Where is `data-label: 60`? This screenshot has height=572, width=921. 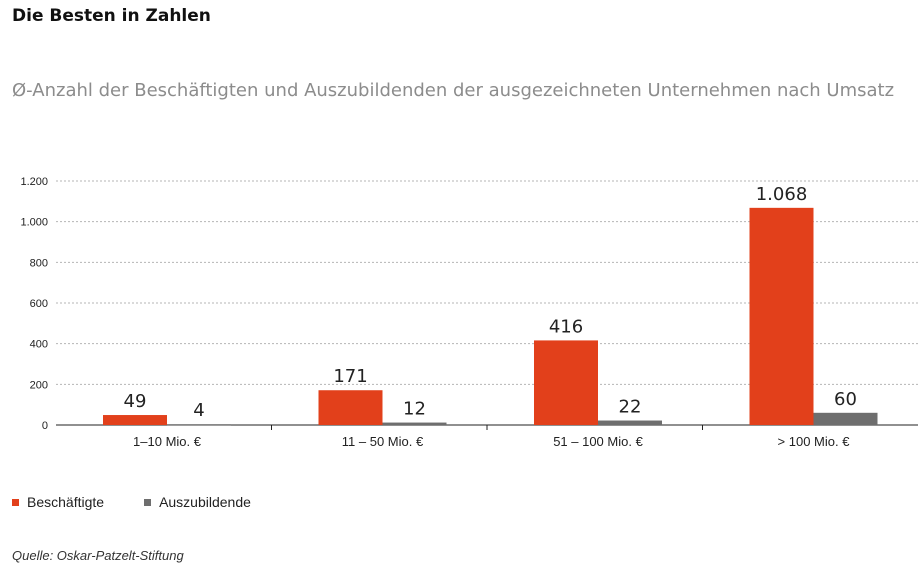
data-label: 60 is located at coordinates (845, 399).